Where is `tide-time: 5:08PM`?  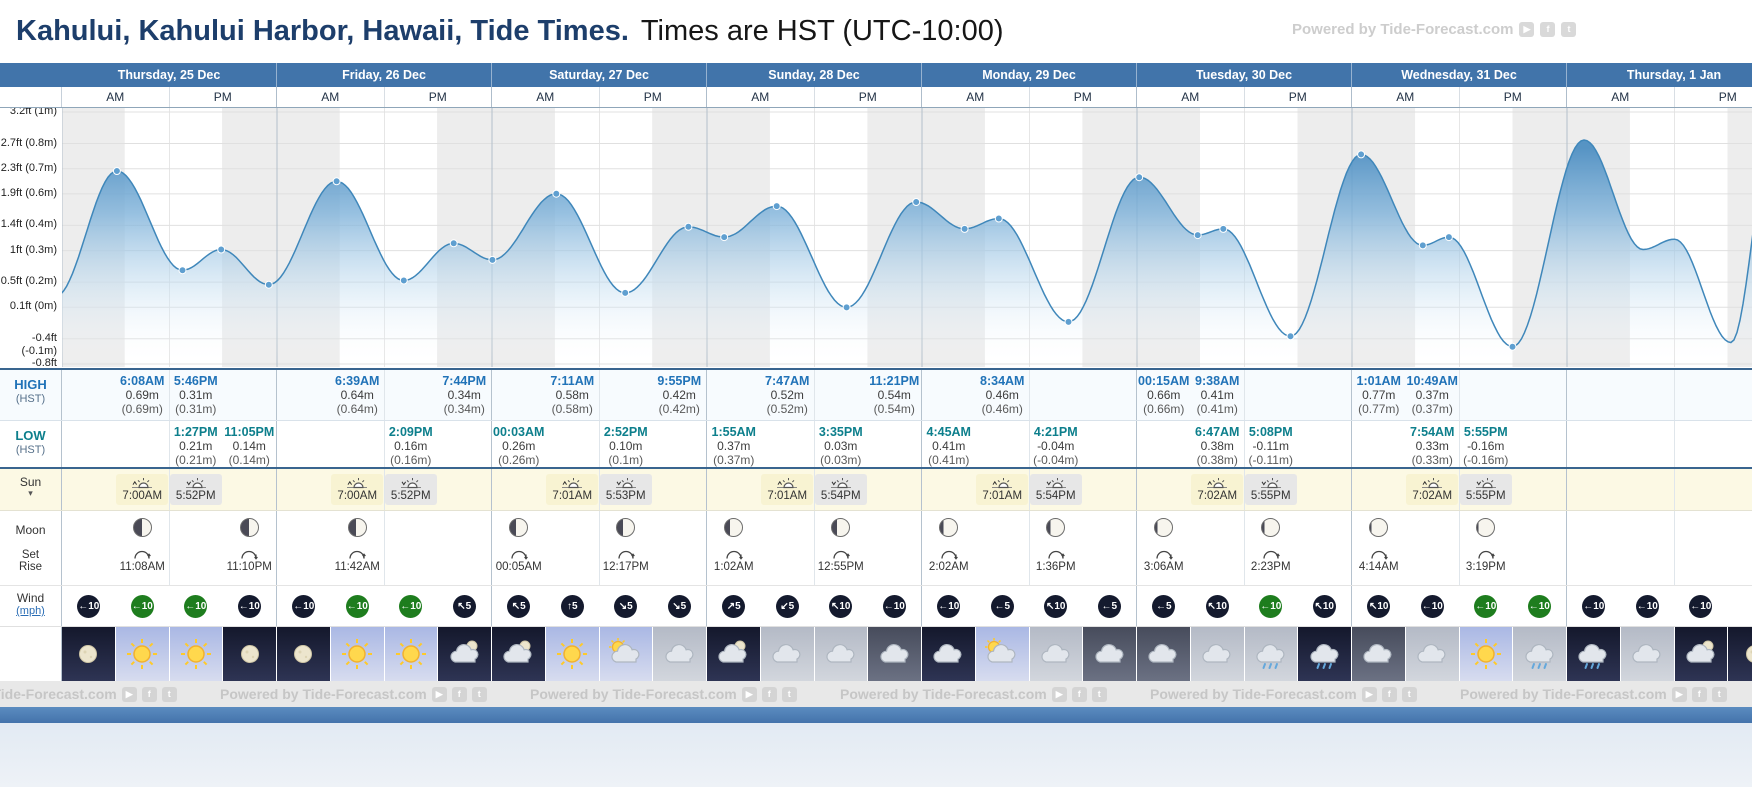
tide-time: 5:08PM is located at coordinates (1270, 432).